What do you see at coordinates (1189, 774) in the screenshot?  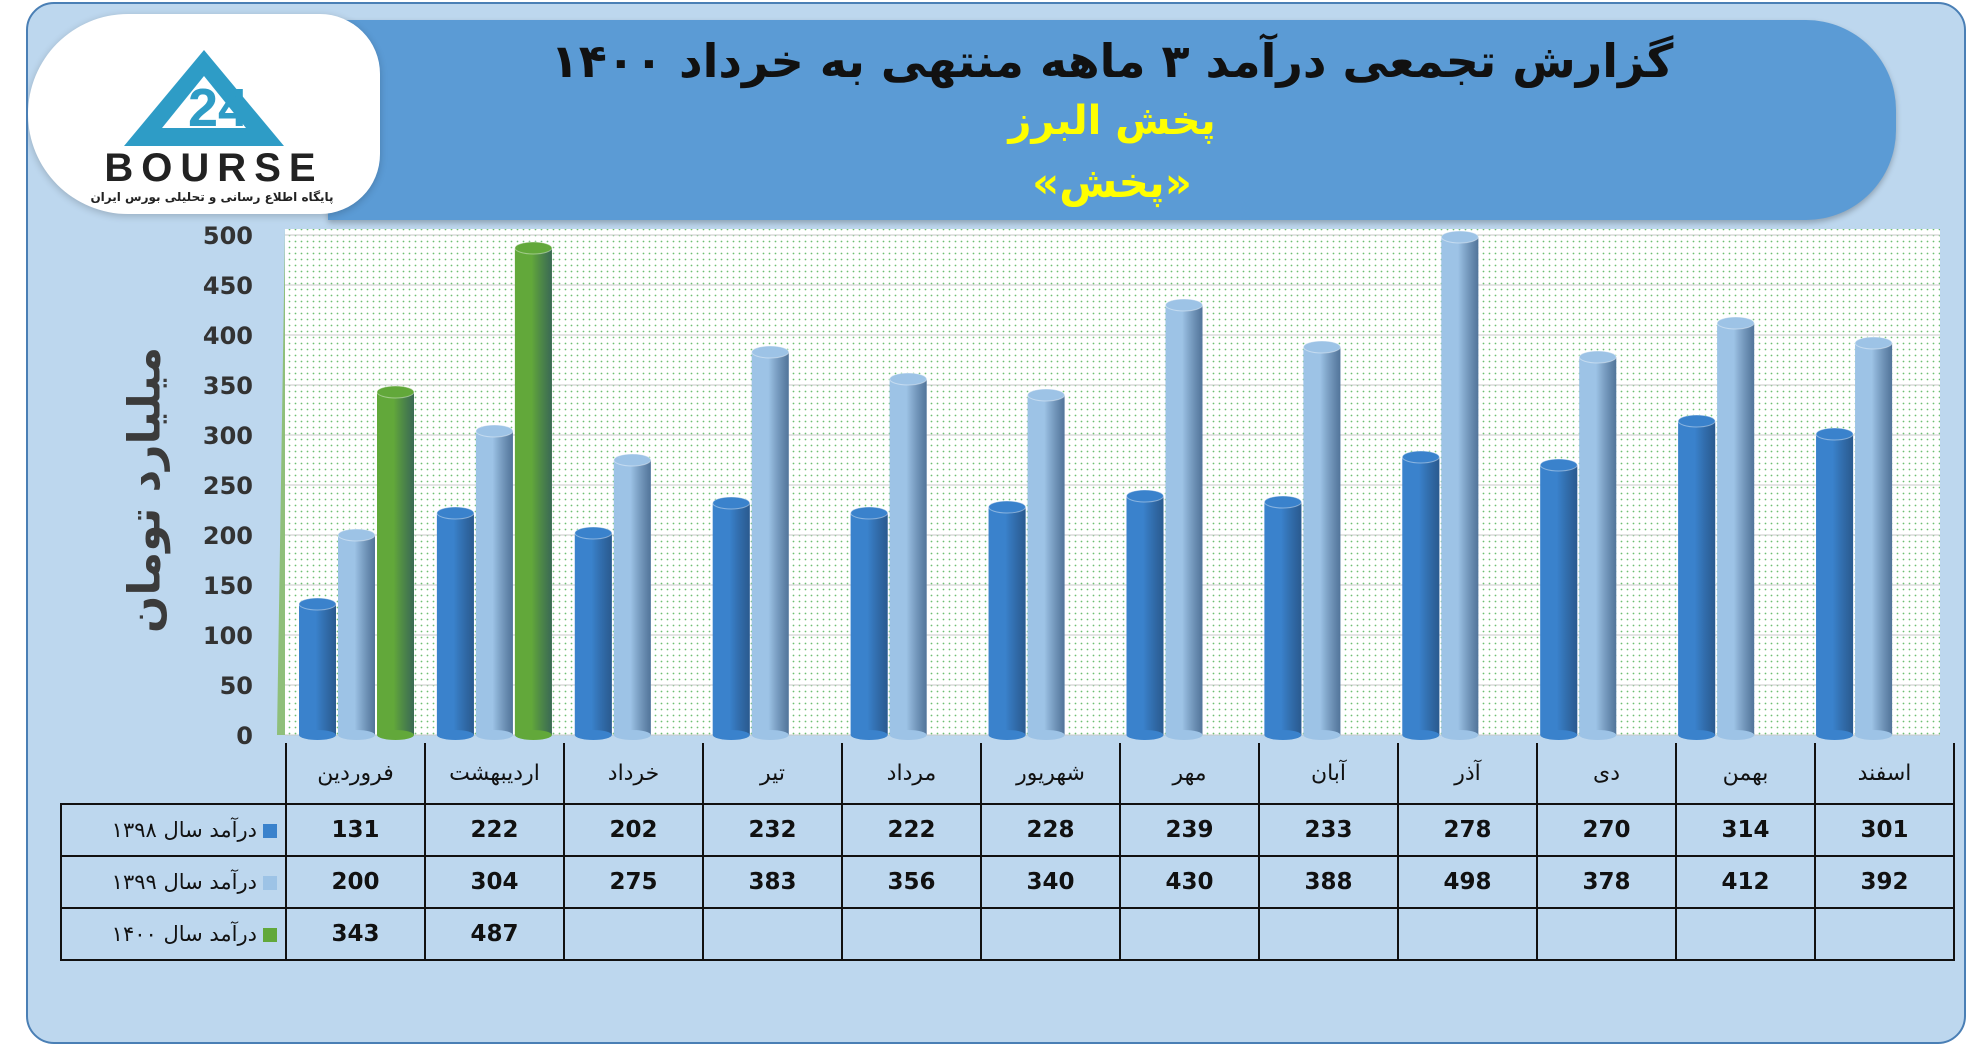 I see `category-label: مهر` at bounding box center [1189, 774].